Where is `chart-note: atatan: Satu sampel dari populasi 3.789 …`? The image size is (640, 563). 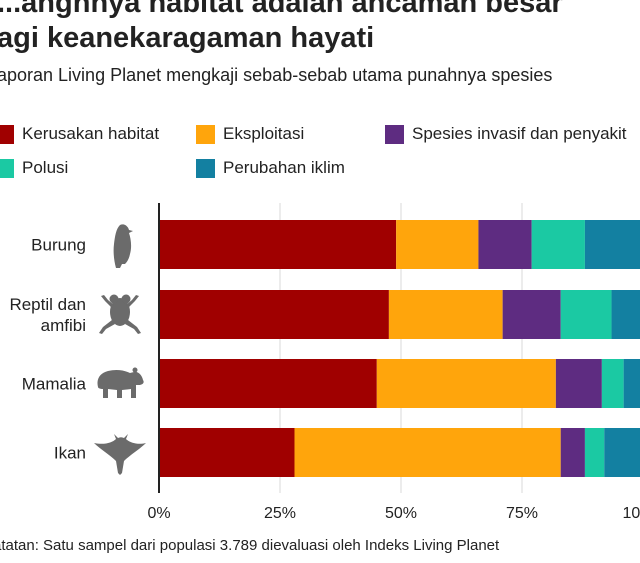 chart-note: atatan: Satu sampel dari populasi 3.789 … is located at coordinates (250, 545).